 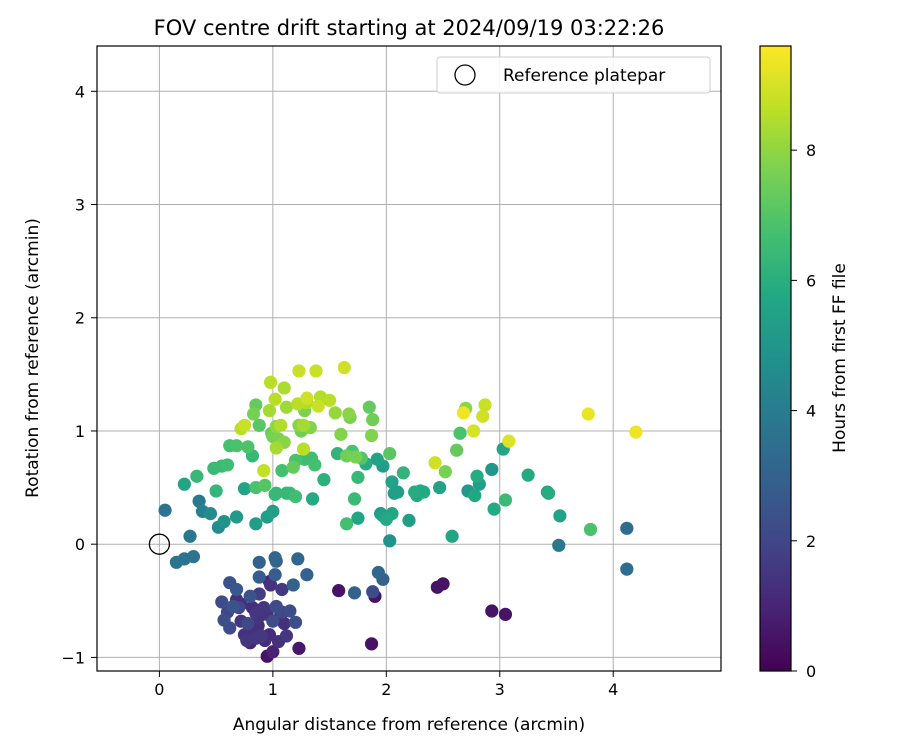 What do you see at coordinates (386, 685) in the screenshot?
I see `x-axis-ticks: 0 1 2 3 4` at bounding box center [386, 685].